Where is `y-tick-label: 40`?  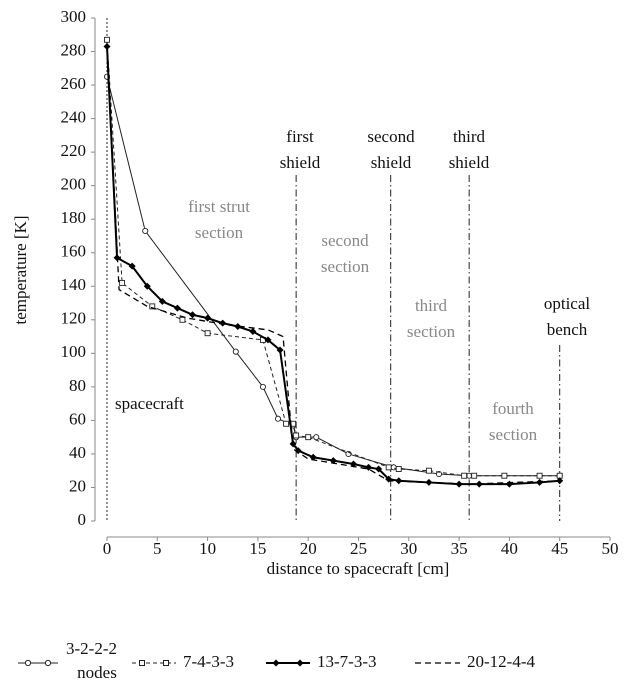
y-tick-label: 40 is located at coordinates (77, 452).